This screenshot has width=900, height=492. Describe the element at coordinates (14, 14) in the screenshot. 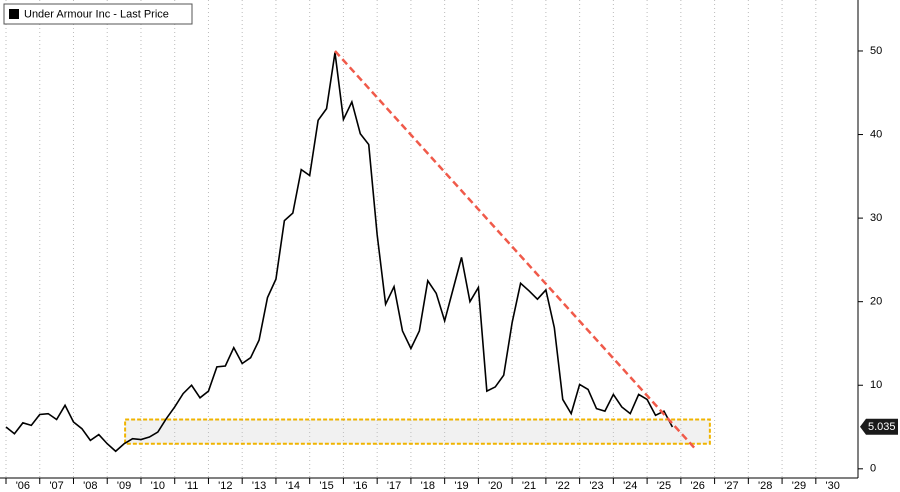

I see `legend-swatch` at that location.